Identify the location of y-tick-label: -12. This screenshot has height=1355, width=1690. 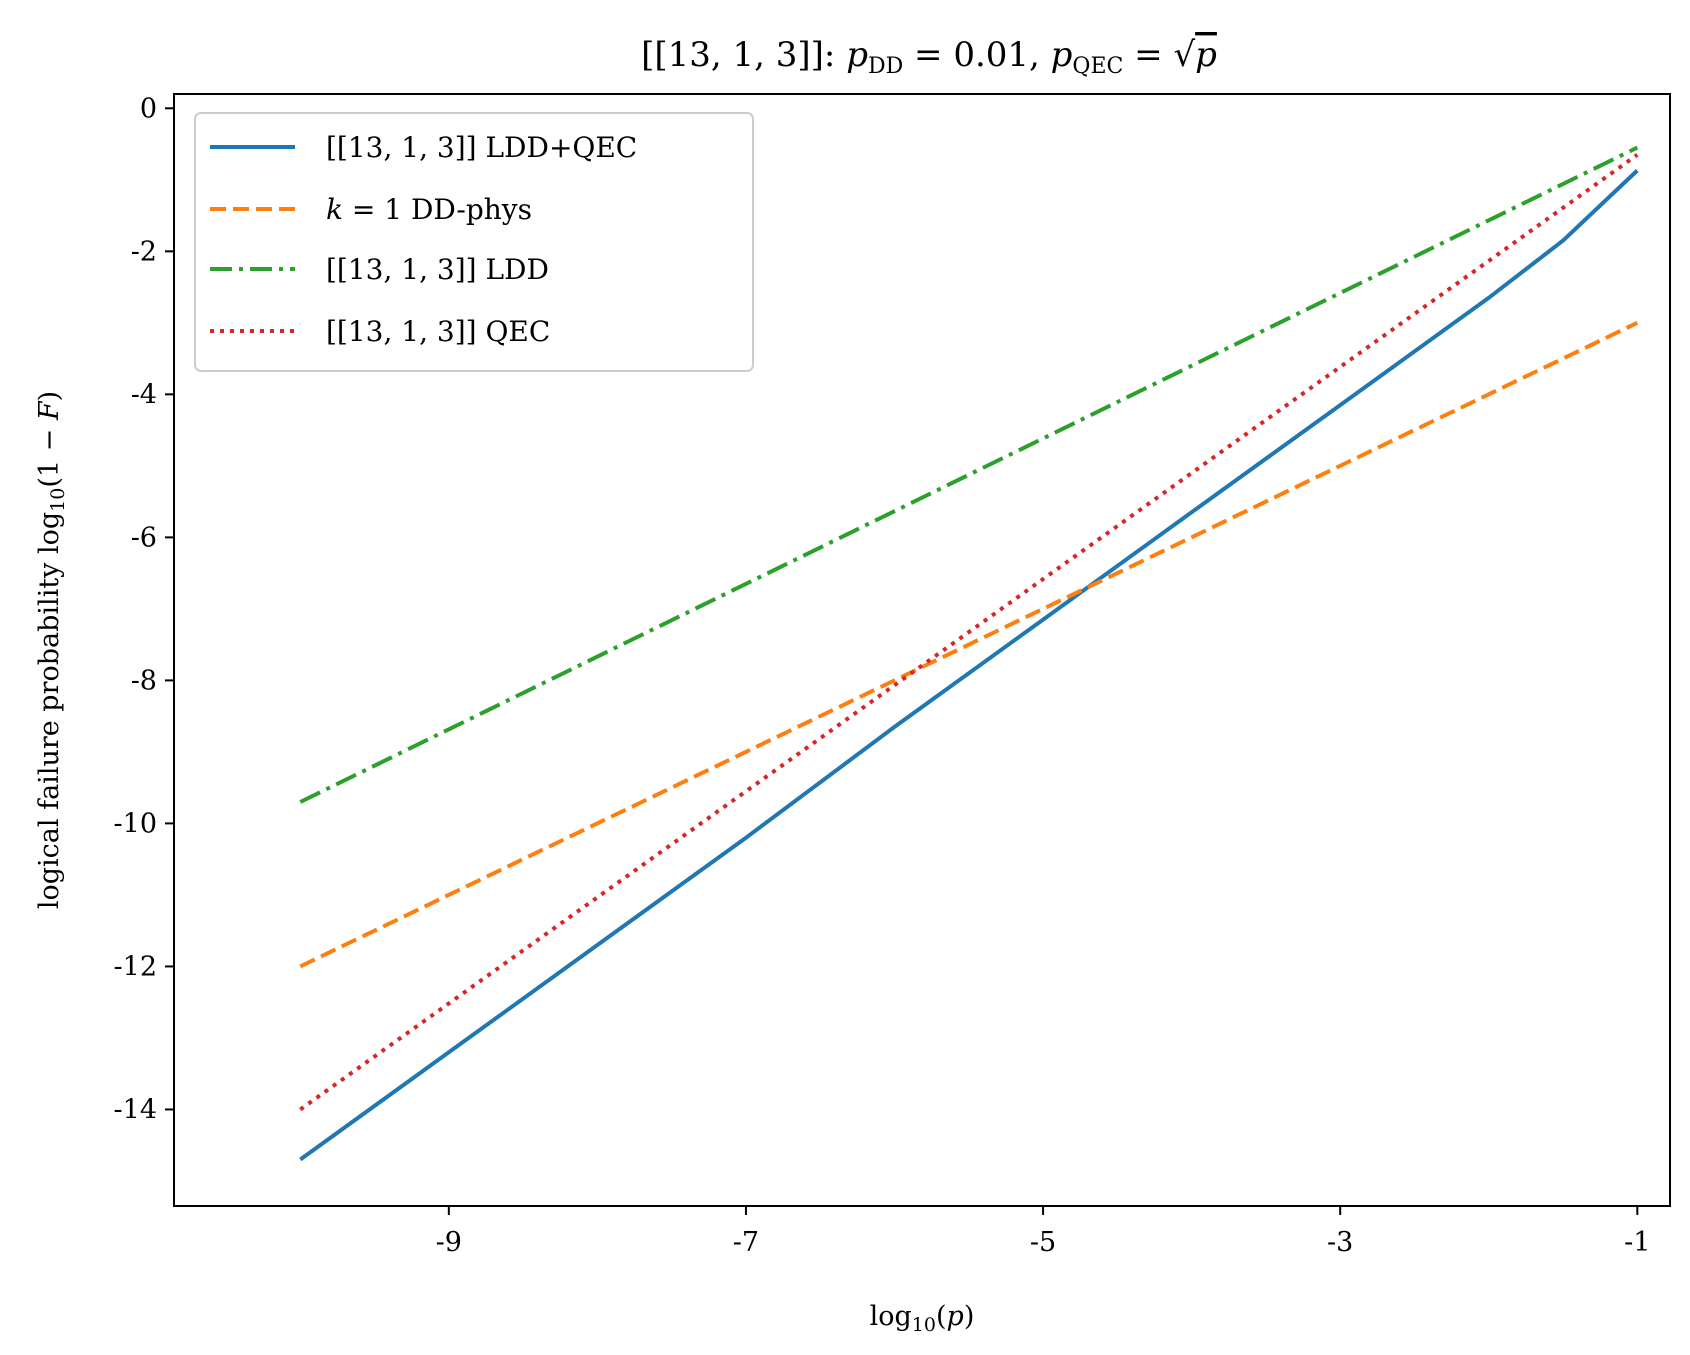
(135, 966).